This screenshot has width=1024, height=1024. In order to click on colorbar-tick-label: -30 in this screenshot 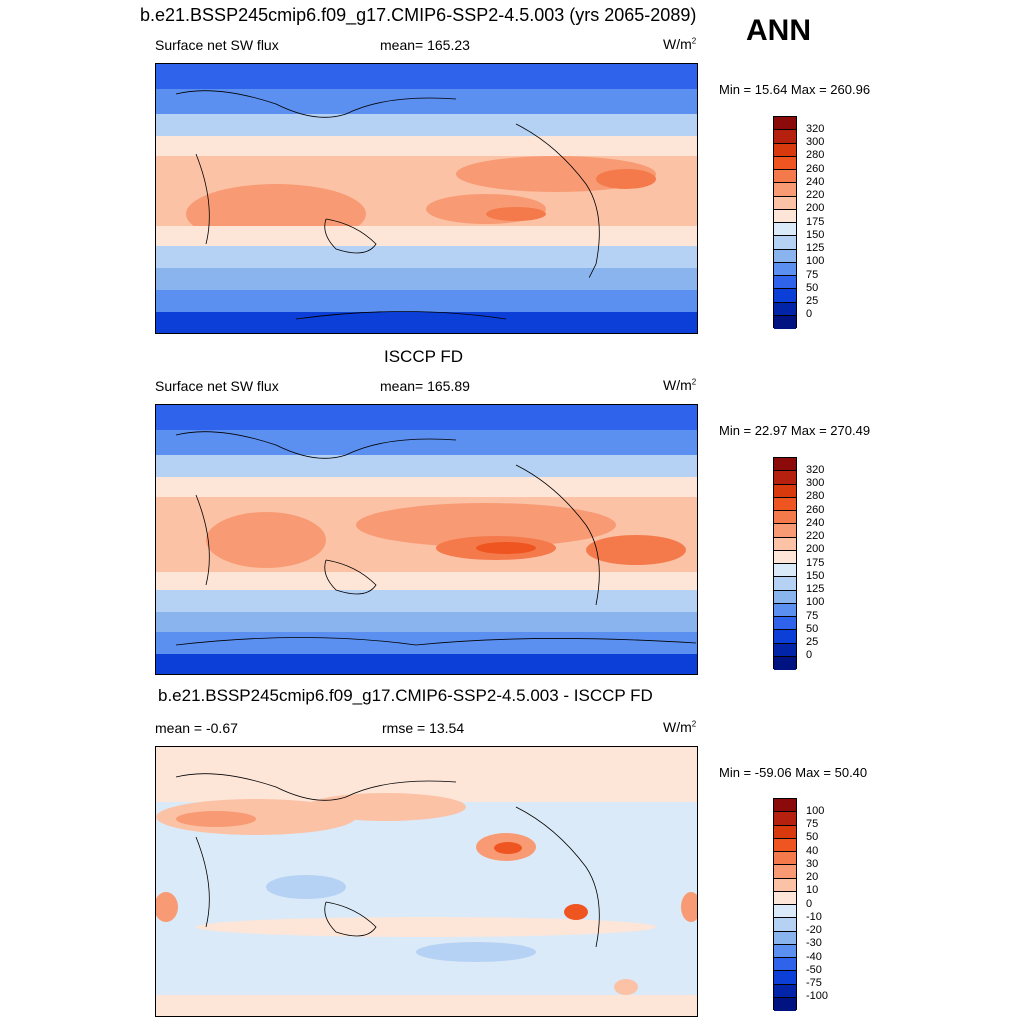, I will do `click(814, 943)`.